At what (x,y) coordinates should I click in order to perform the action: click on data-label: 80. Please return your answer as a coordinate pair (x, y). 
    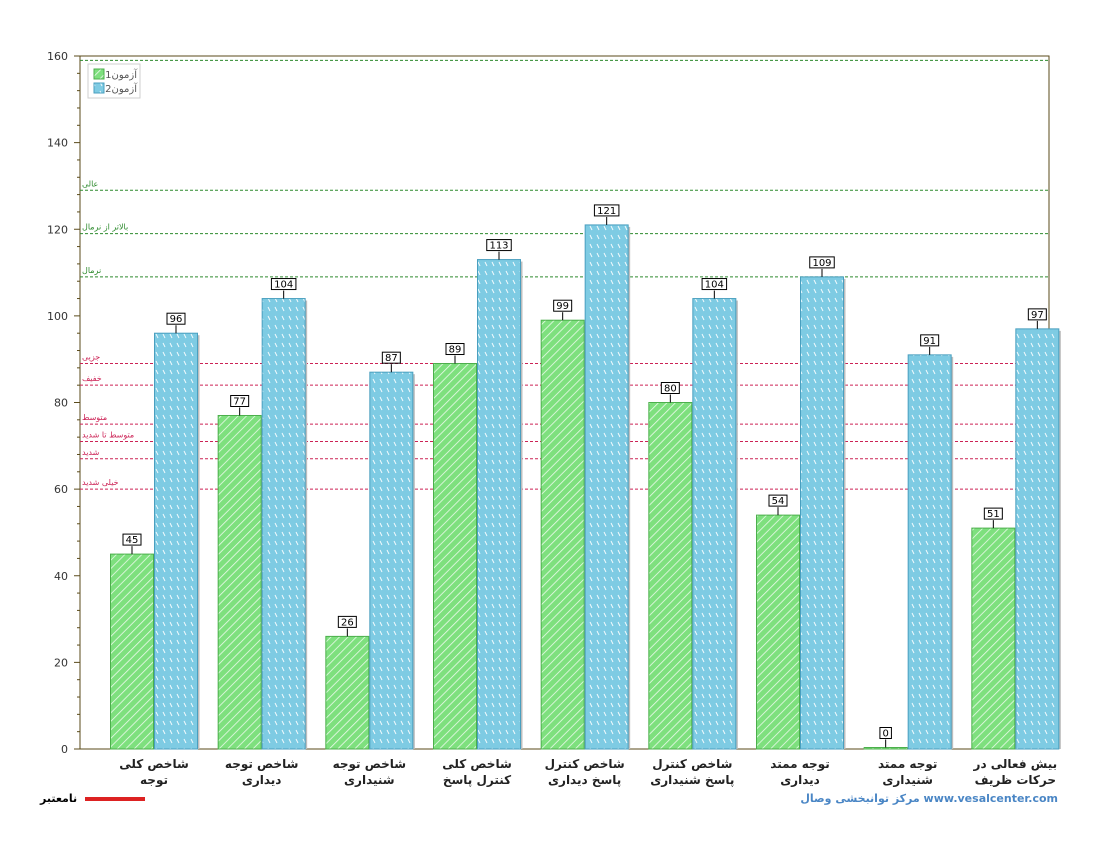
    Looking at the image, I should click on (670, 389).